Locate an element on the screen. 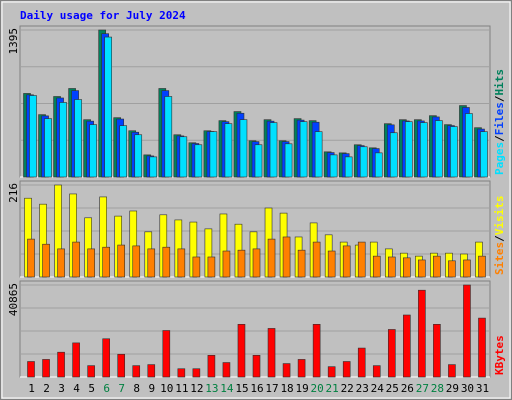  x-tick-label: 20 is located at coordinates (317, 388).